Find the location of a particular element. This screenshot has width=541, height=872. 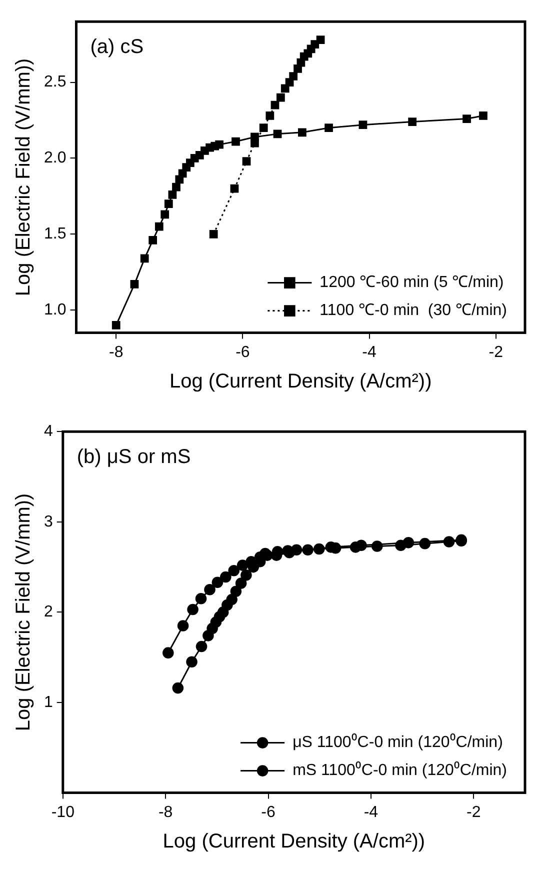

annotation: (a) cS is located at coordinates (117, 47).